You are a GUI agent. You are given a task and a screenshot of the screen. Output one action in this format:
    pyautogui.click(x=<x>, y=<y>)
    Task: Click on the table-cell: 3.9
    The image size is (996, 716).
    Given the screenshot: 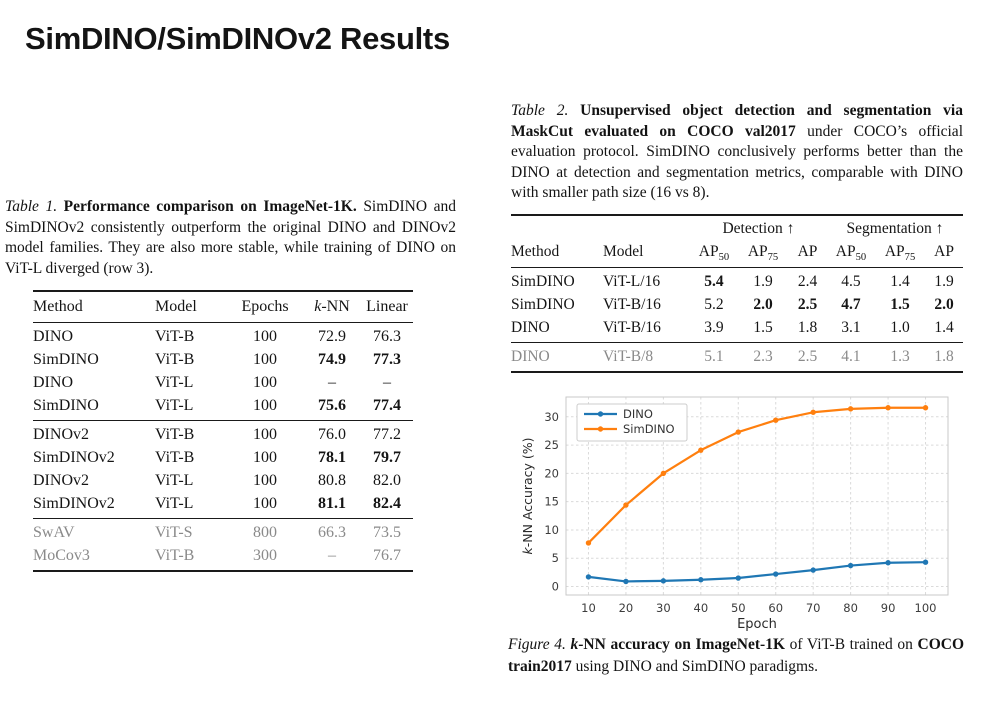 What is the action you would take?
    pyautogui.click(x=714, y=327)
    